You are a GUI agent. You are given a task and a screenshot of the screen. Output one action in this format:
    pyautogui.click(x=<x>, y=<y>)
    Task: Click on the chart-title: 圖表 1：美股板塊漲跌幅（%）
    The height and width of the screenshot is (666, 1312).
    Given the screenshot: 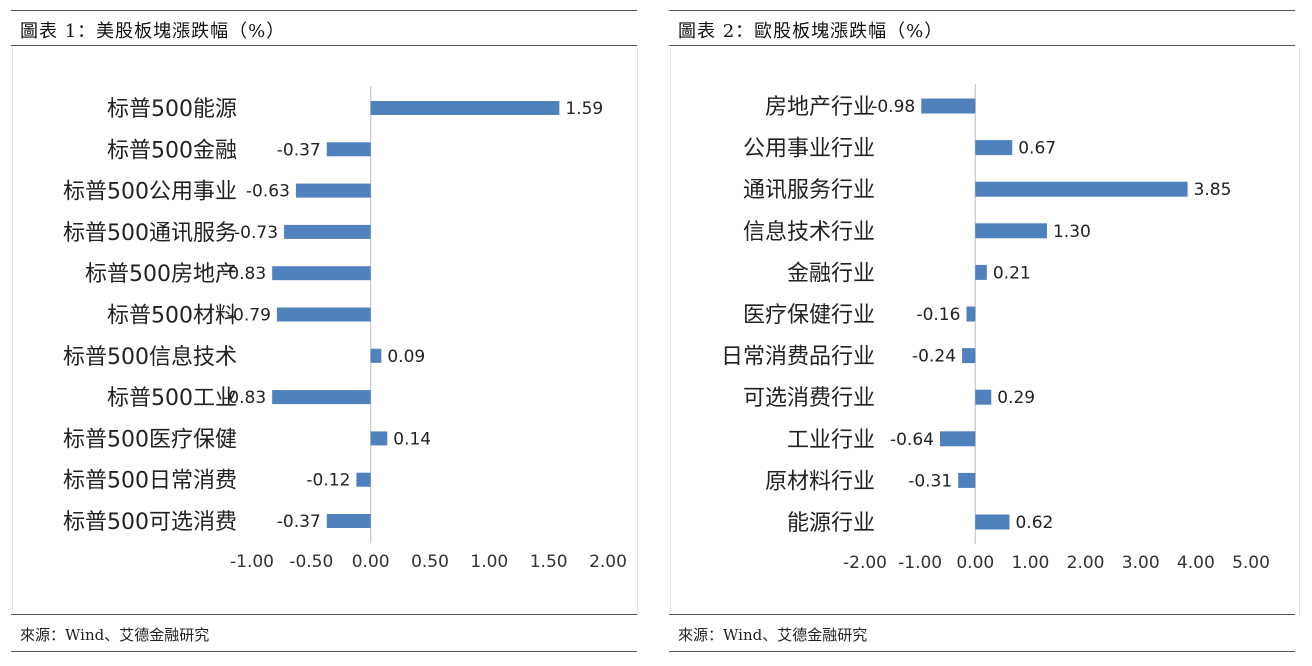 What is the action you would take?
    pyautogui.click(x=153, y=31)
    